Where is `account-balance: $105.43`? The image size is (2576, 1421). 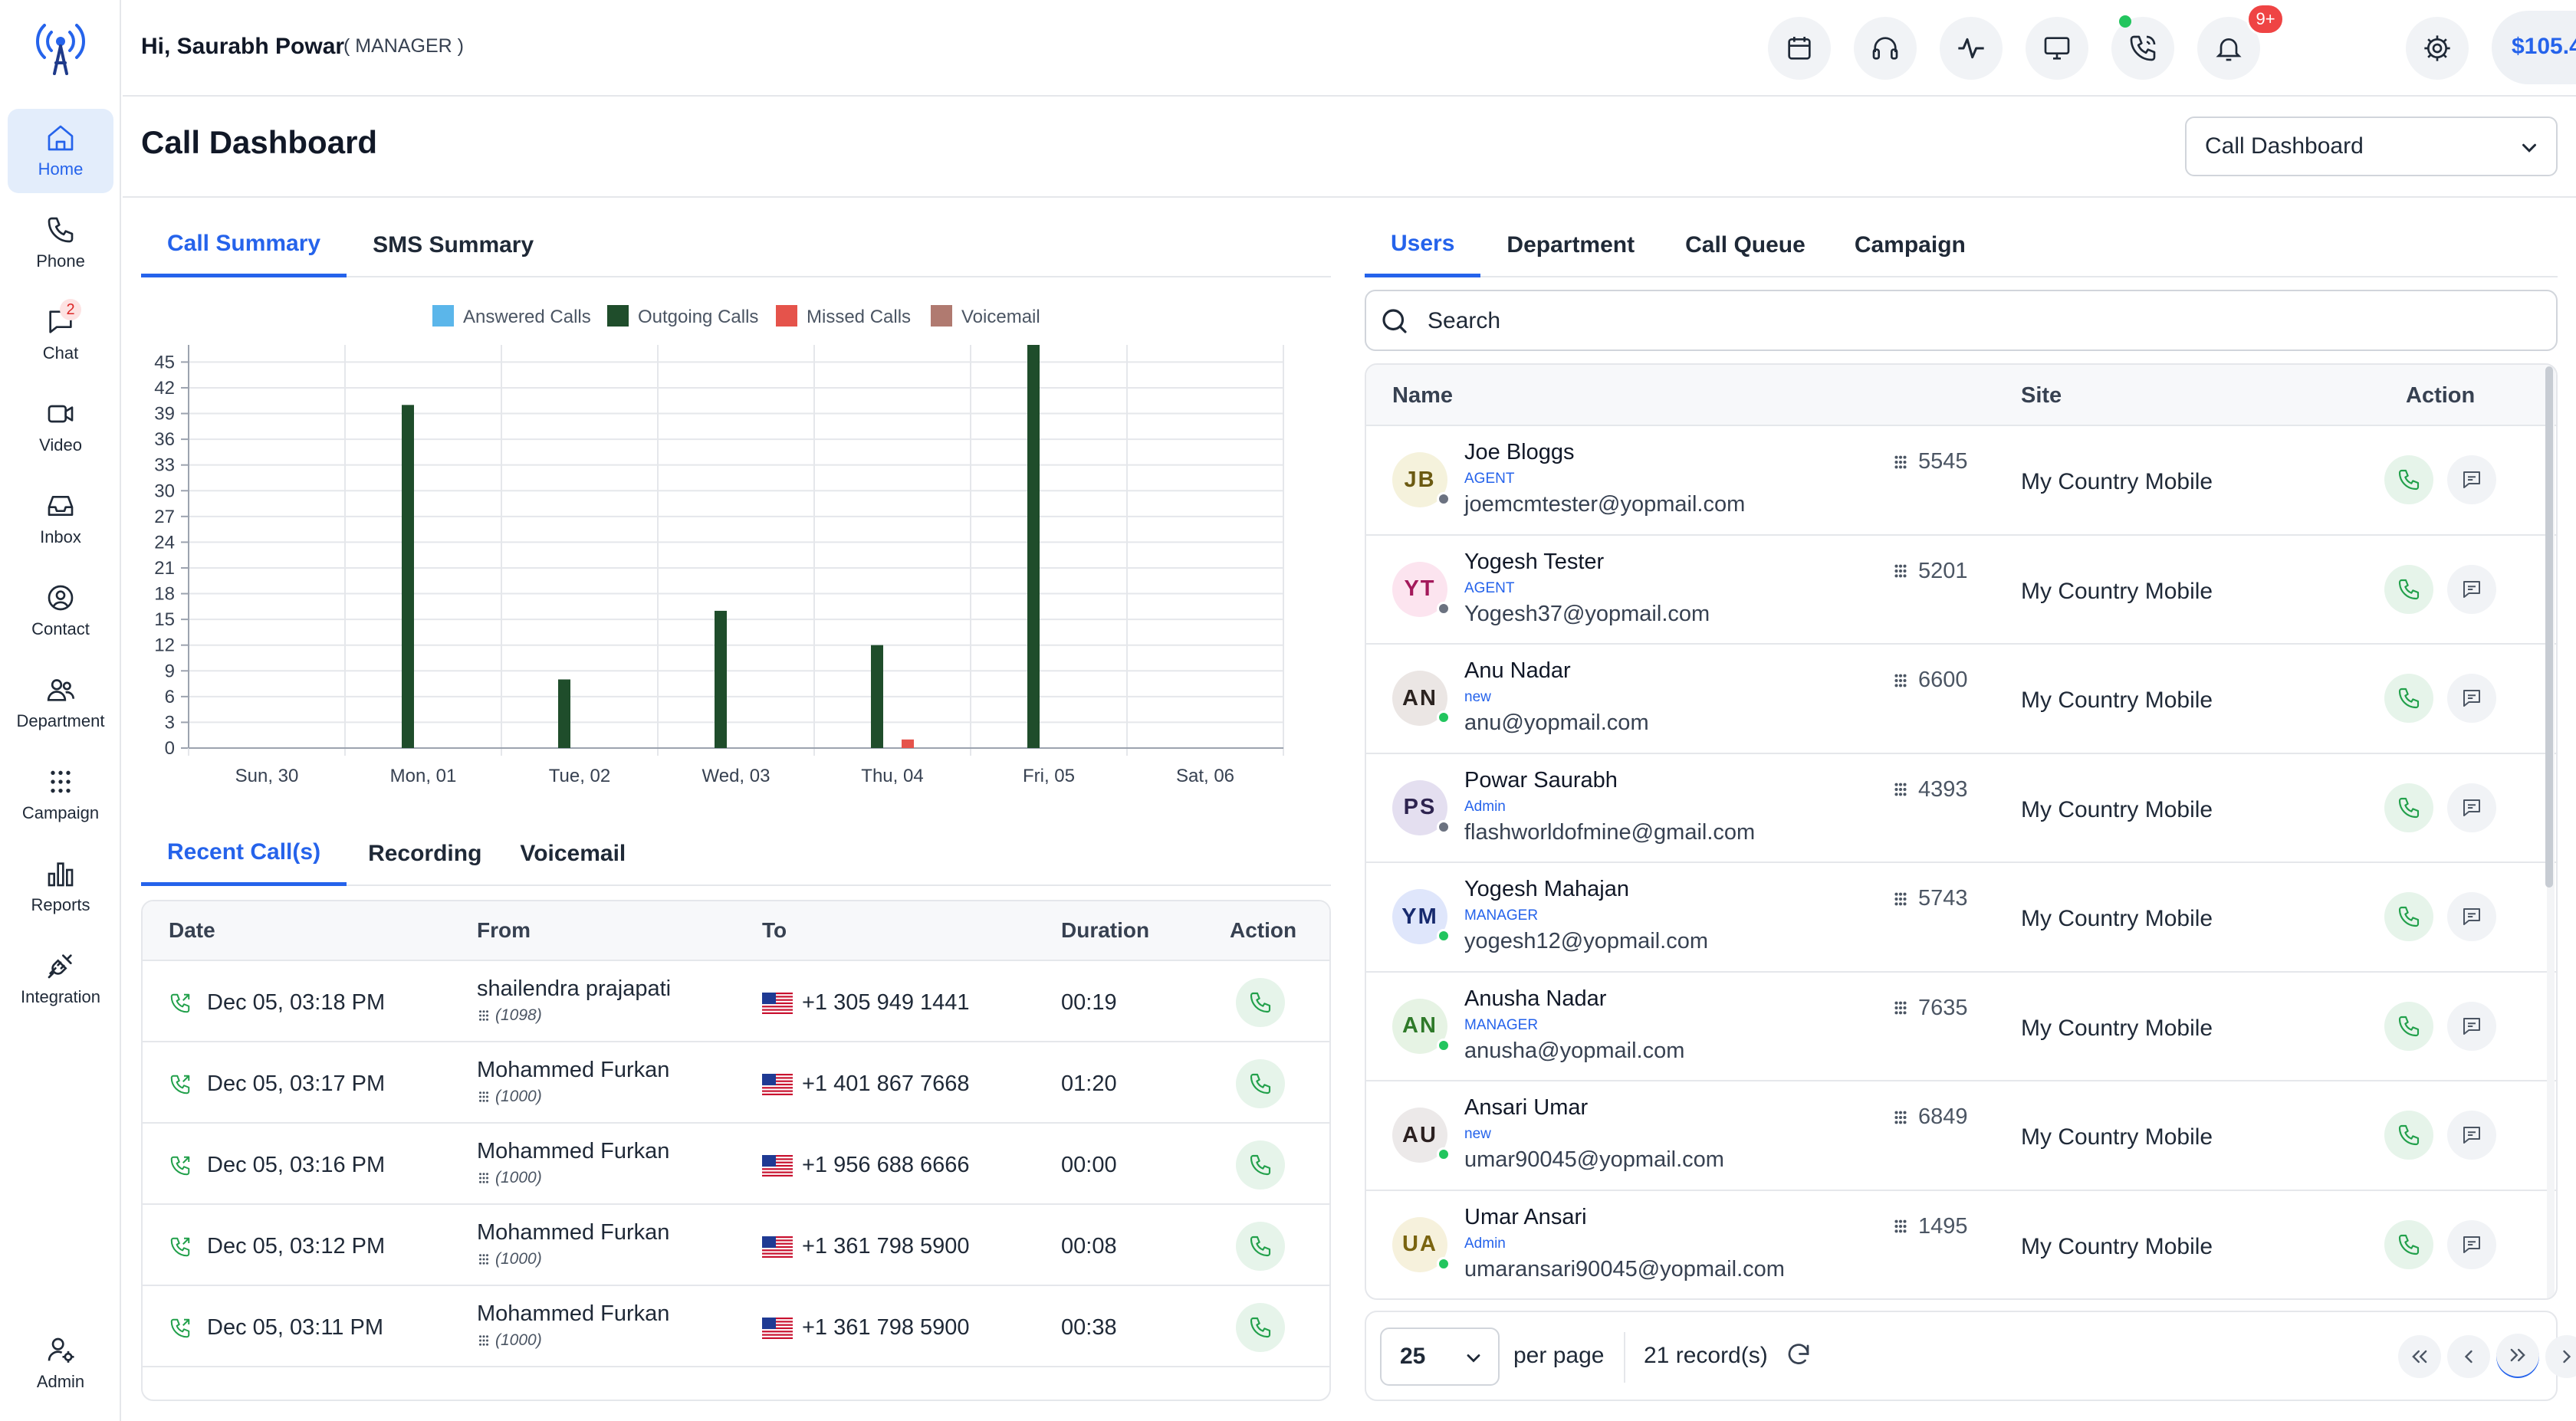
account-balance: $105.43 is located at coordinates (2544, 46).